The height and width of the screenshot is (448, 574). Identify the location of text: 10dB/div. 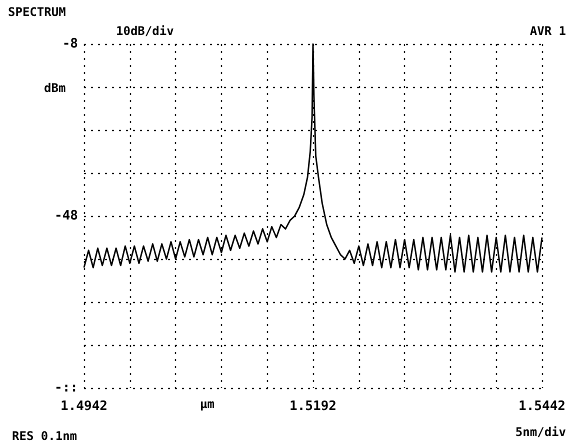
(145, 31).